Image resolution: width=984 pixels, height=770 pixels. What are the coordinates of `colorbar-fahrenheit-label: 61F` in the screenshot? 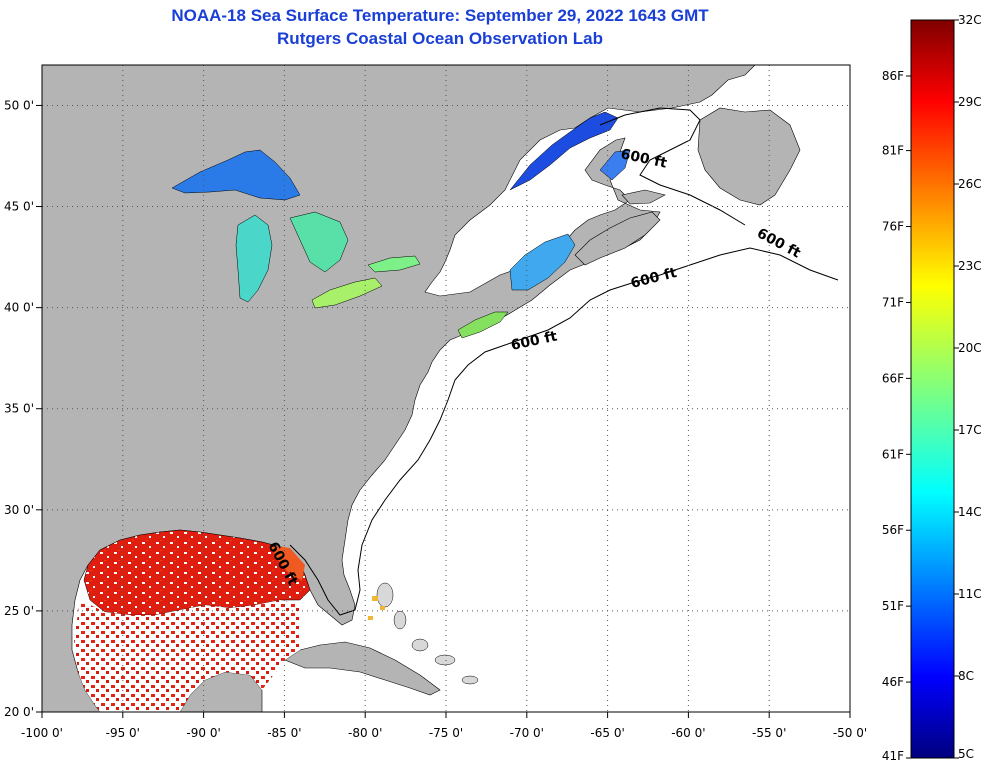 It's located at (893, 454).